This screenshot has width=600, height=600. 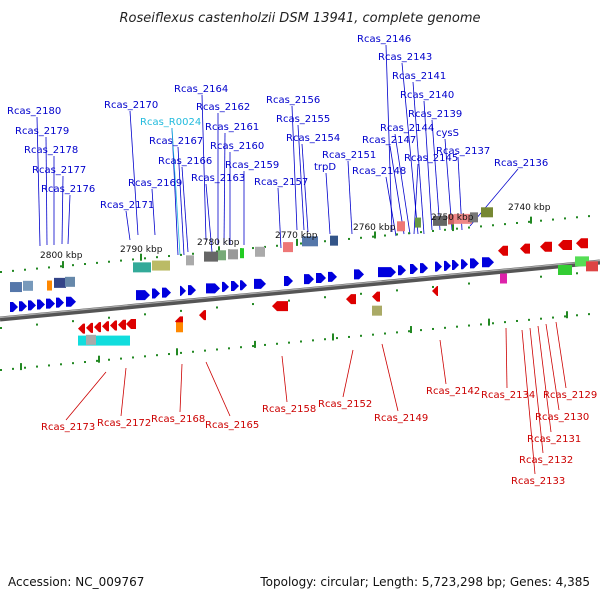 What do you see at coordinates (68, 189) in the screenshot?
I see `gene-label: Rcas_2176` at bounding box center [68, 189].